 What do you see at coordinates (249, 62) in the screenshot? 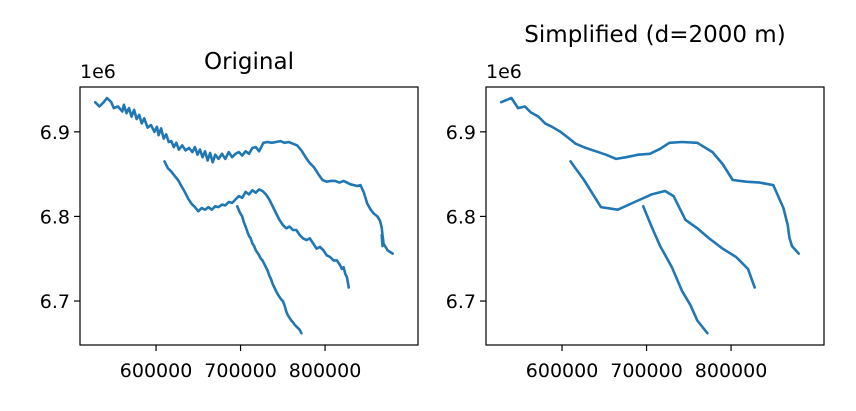
I see `axes-title: Original` at bounding box center [249, 62].